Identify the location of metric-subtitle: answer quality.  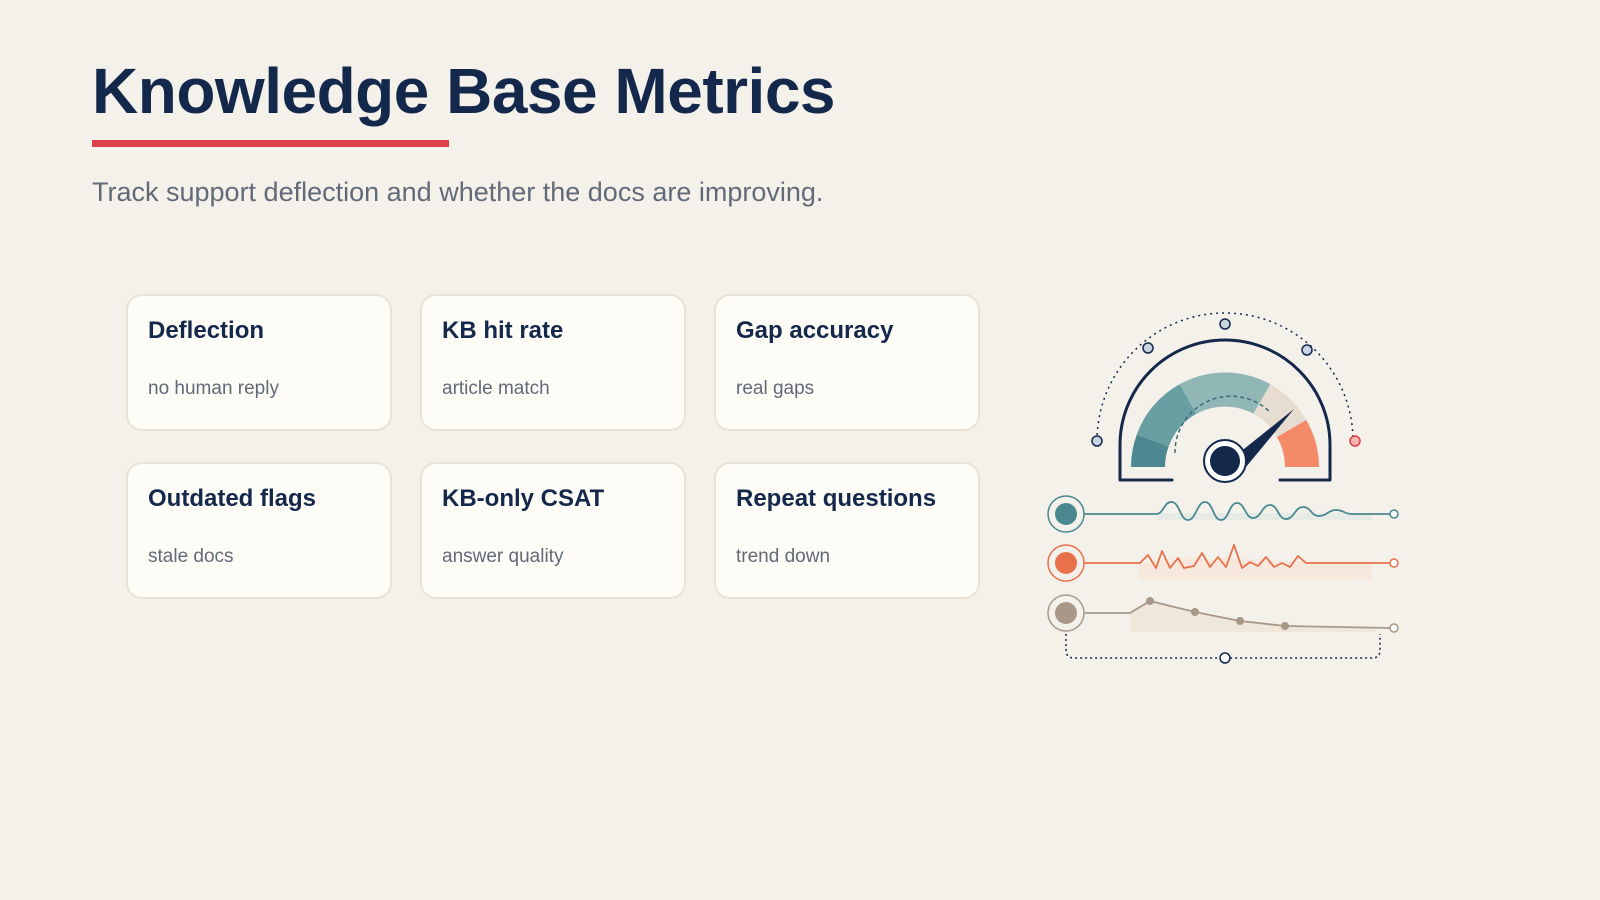
(503, 556).